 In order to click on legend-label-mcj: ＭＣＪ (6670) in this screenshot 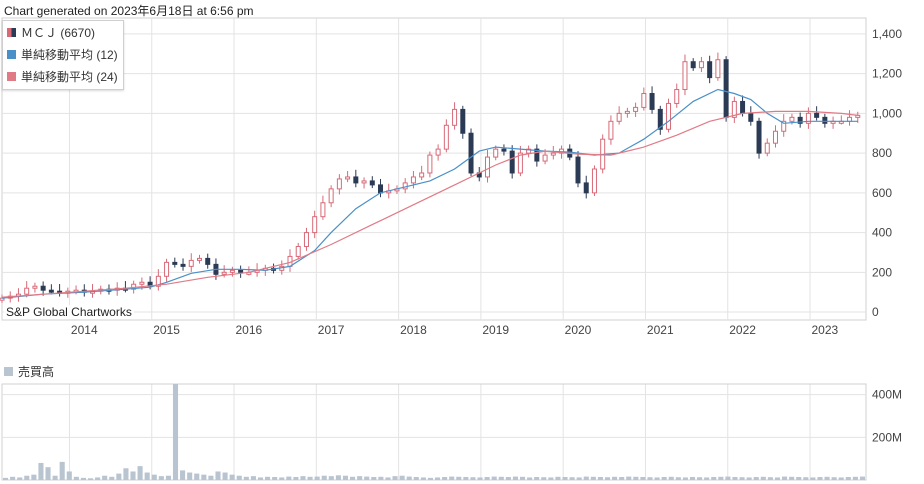, I will do `click(58, 32)`.